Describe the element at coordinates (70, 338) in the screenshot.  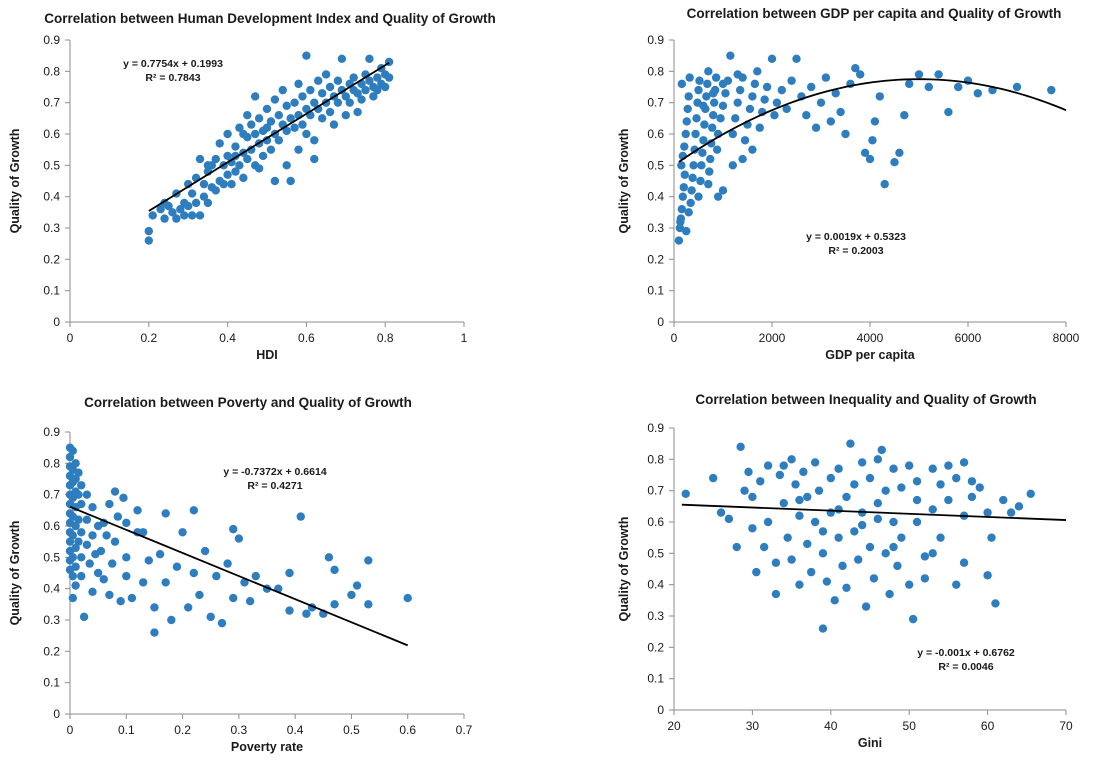
I see `x-tick-label: 0` at that location.